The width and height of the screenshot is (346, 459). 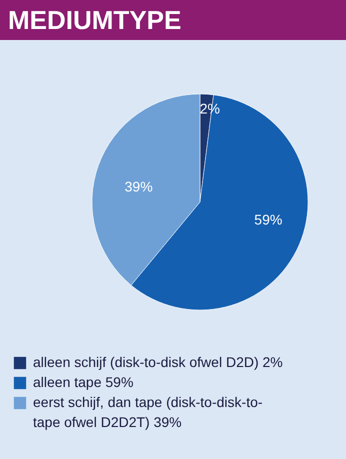 I want to click on data-label: 59%, so click(x=268, y=220).